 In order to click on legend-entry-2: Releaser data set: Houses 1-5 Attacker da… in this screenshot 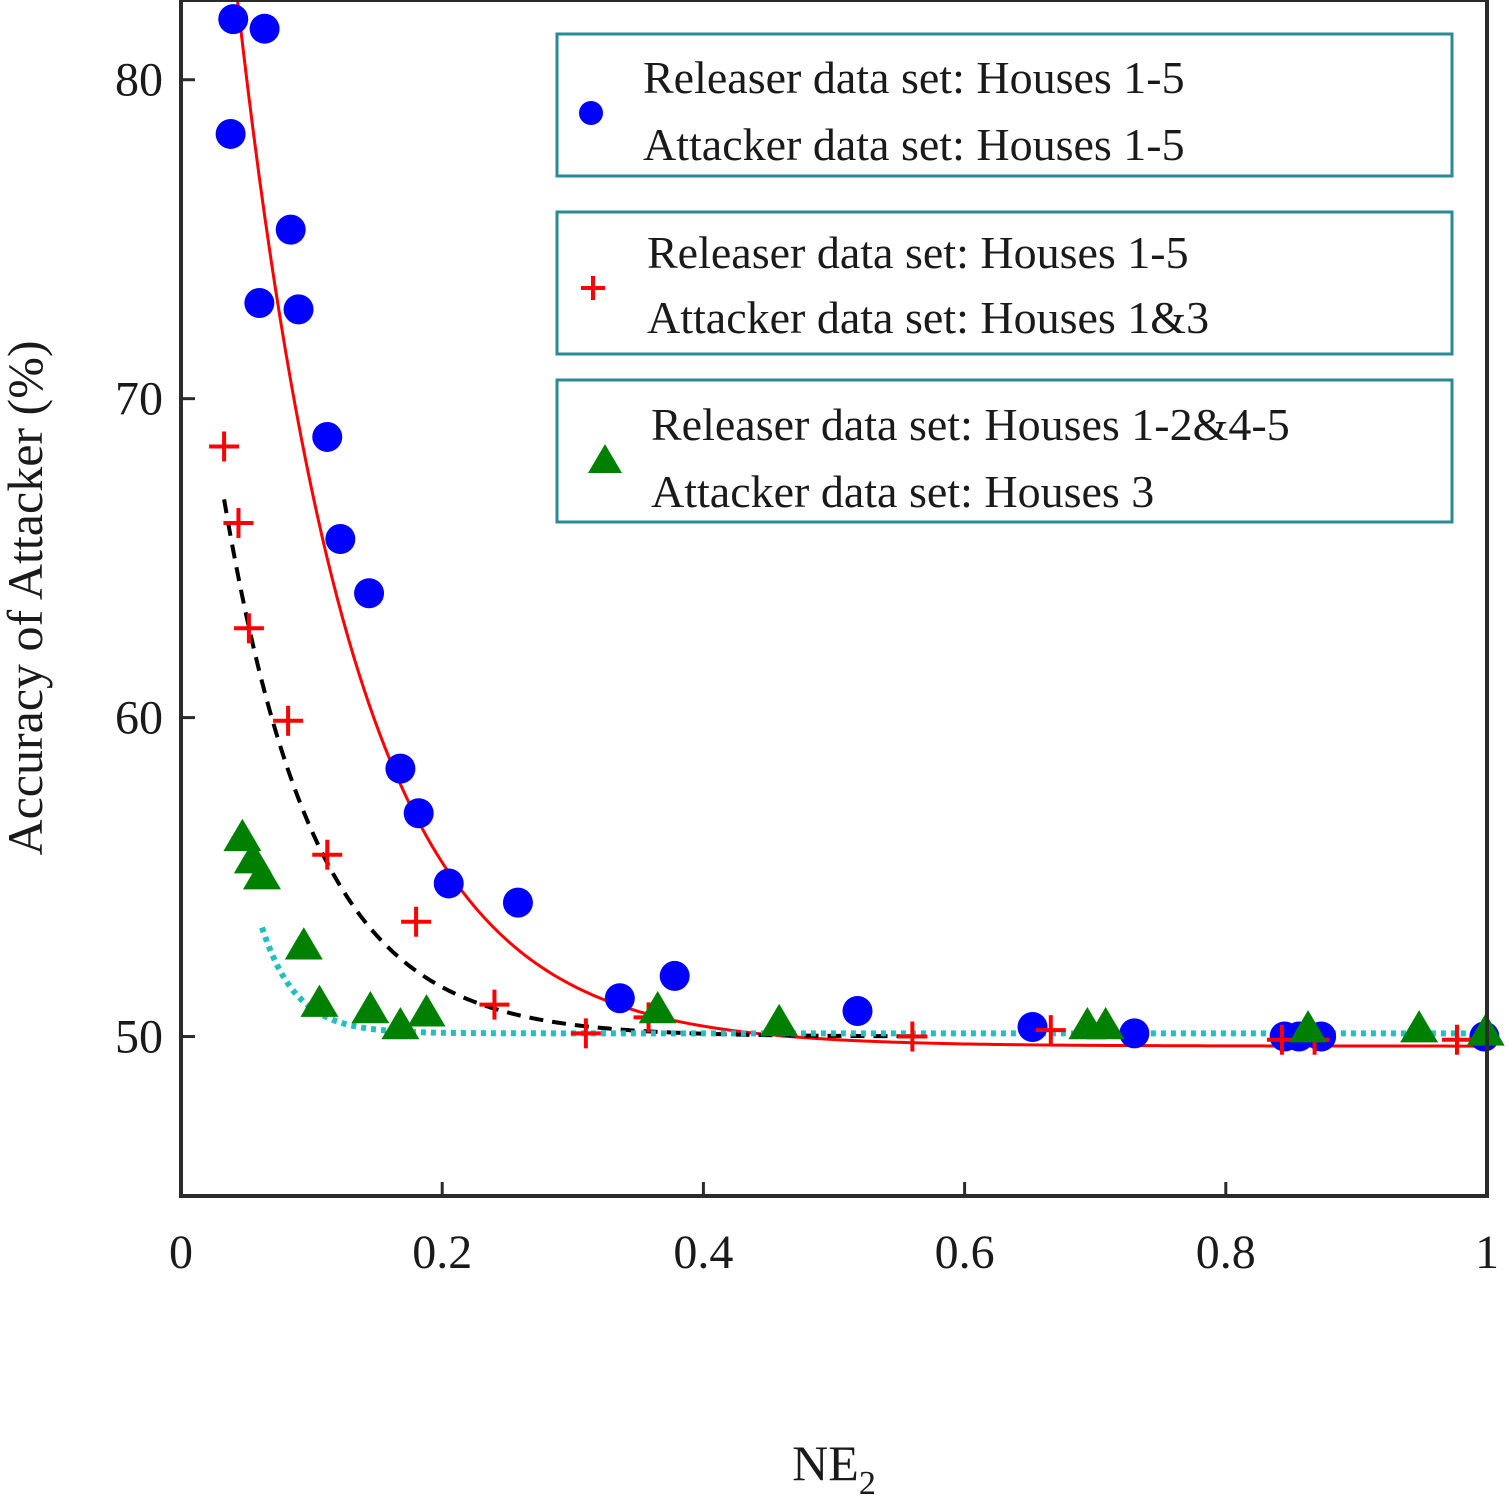, I will do `click(1004, 283)`.